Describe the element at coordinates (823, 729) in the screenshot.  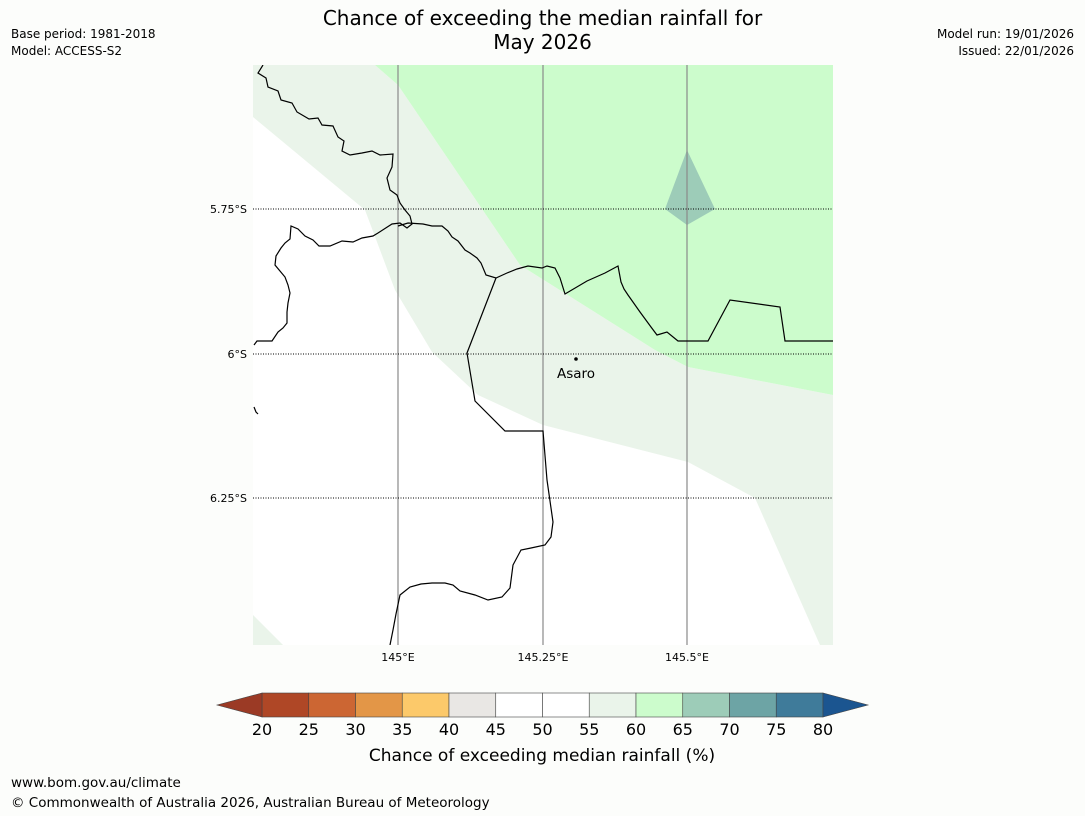
I see `colorbar-tick-80: 80` at that location.